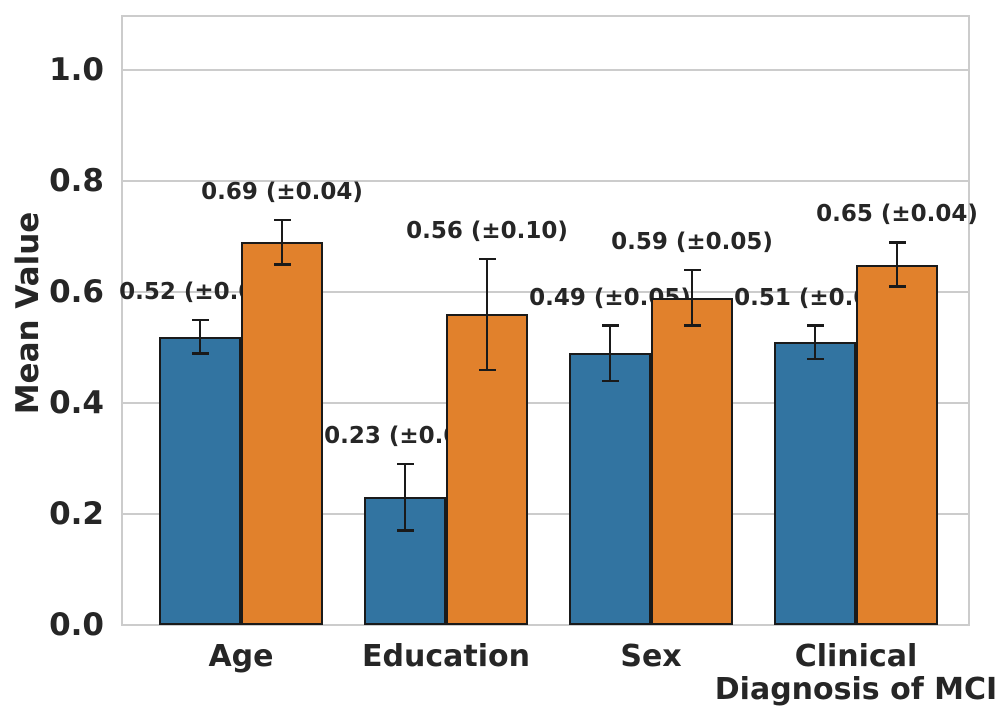  What do you see at coordinates (122, 320) in the screenshot?
I see `left-spine` at bounding box center [122, 320].